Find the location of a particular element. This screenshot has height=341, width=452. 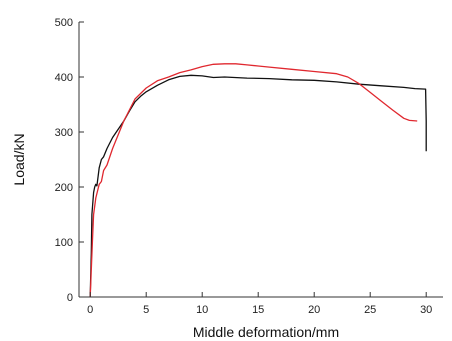

y-axis-ticks: 0 100 200 300 400 500 is located at coordinates (69, 160).